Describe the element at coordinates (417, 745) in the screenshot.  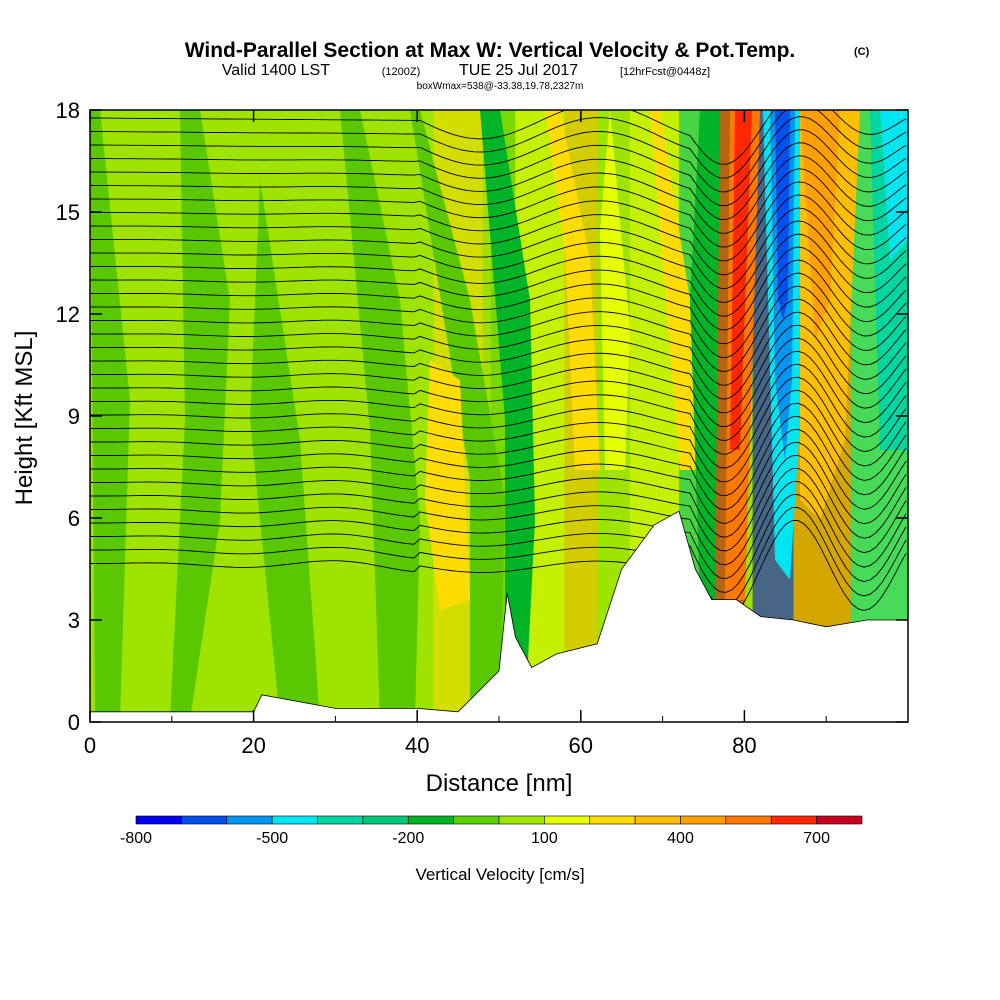
I see `x-tick-label: 40` at that location.